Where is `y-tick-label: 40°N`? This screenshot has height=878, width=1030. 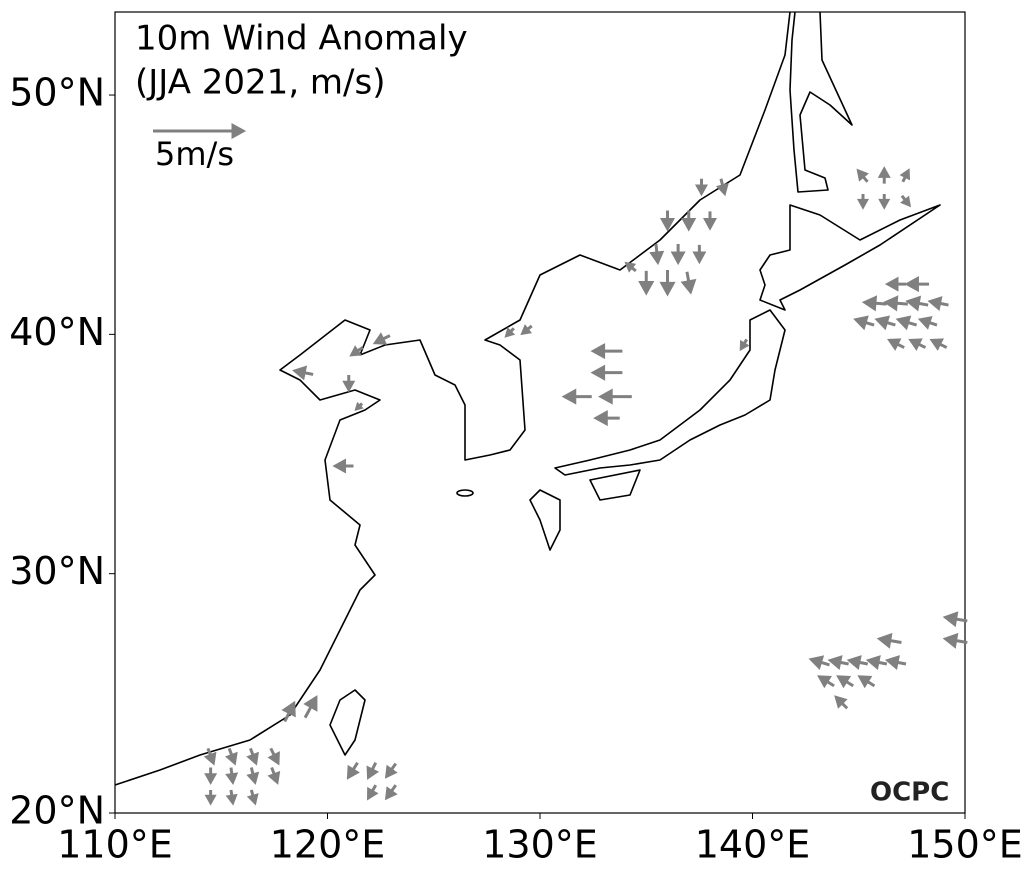 y-tick-label: 40°N is located at coordinates (57, 332).